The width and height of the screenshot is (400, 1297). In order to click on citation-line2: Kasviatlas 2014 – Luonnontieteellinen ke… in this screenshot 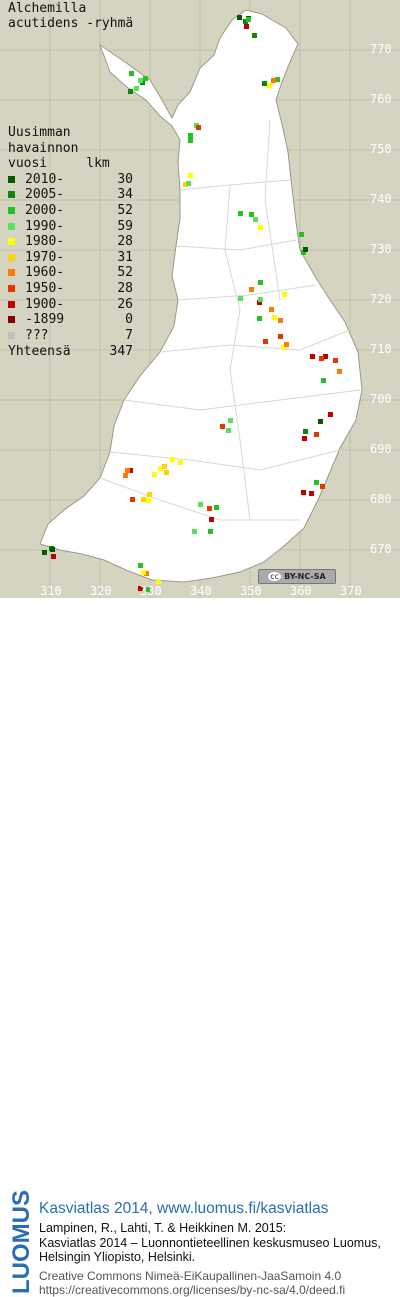, I will do `click(210, 1243)`.